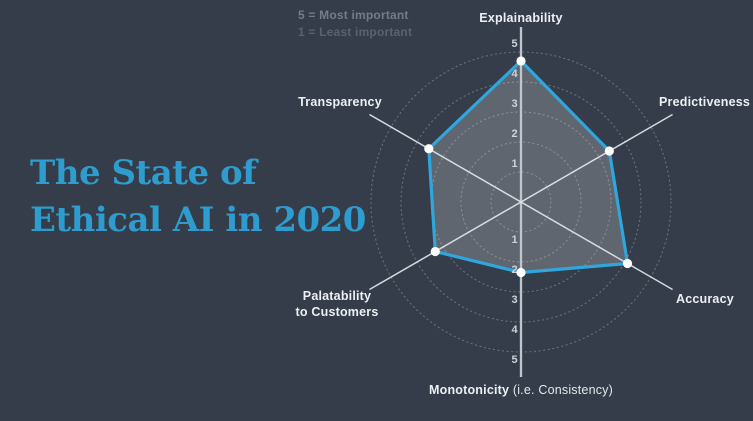 This screenshot has width=753, height=421. Describe the element at coordinates (143, 173) in the screenshot. I see `page-title-line1: The State of` at that location.